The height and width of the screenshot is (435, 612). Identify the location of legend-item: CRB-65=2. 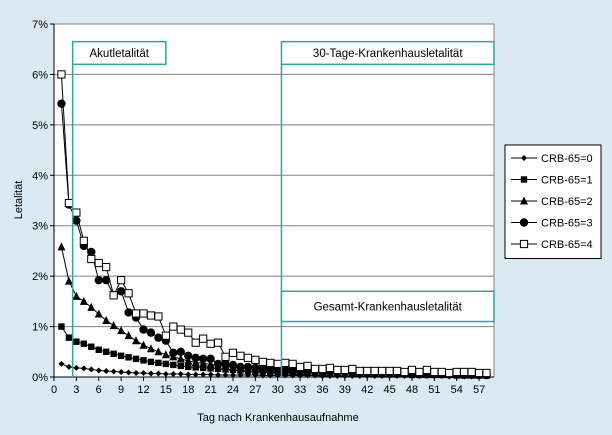
(552, 202).